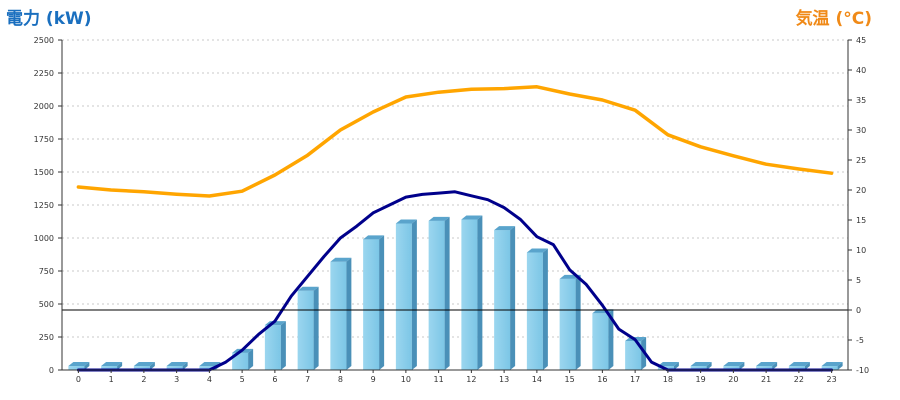 The width and height of the screenshot is (900, 400). What do you see at coordinates (799, 379) in the screenshot?
I see `x-tick-label: 22` at bounding box center [799, 379].